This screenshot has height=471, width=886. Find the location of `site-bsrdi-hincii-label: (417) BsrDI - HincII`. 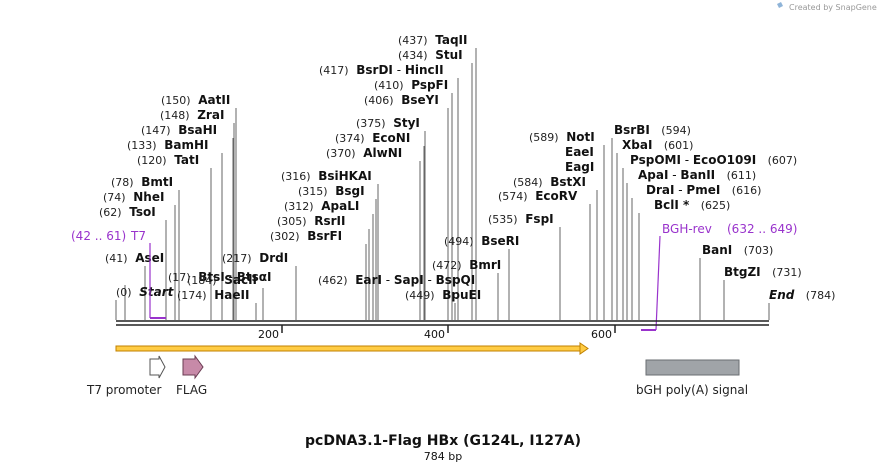

site-bsrdi-hincii-label: (417) BsrDI - HincII is located at coordinates (381, 70).